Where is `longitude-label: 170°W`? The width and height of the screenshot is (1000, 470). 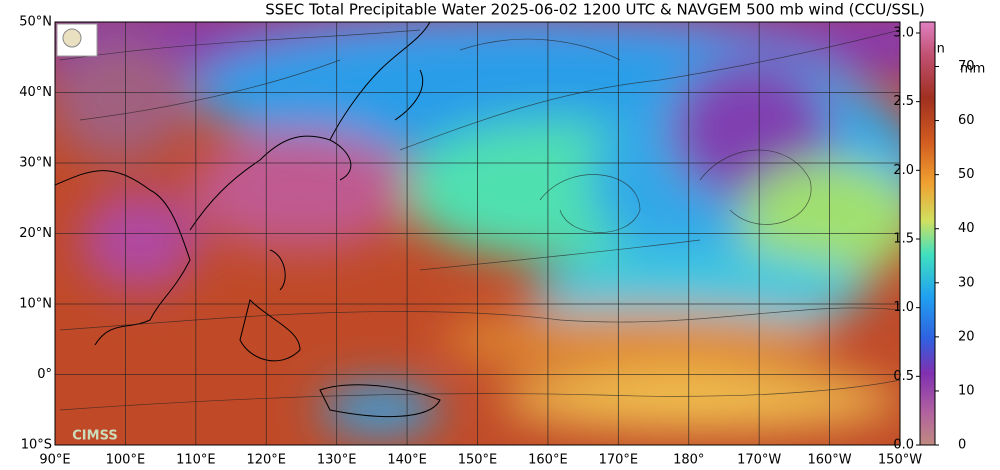 longitude-label: 170°W is located at coordinates (759, 460).